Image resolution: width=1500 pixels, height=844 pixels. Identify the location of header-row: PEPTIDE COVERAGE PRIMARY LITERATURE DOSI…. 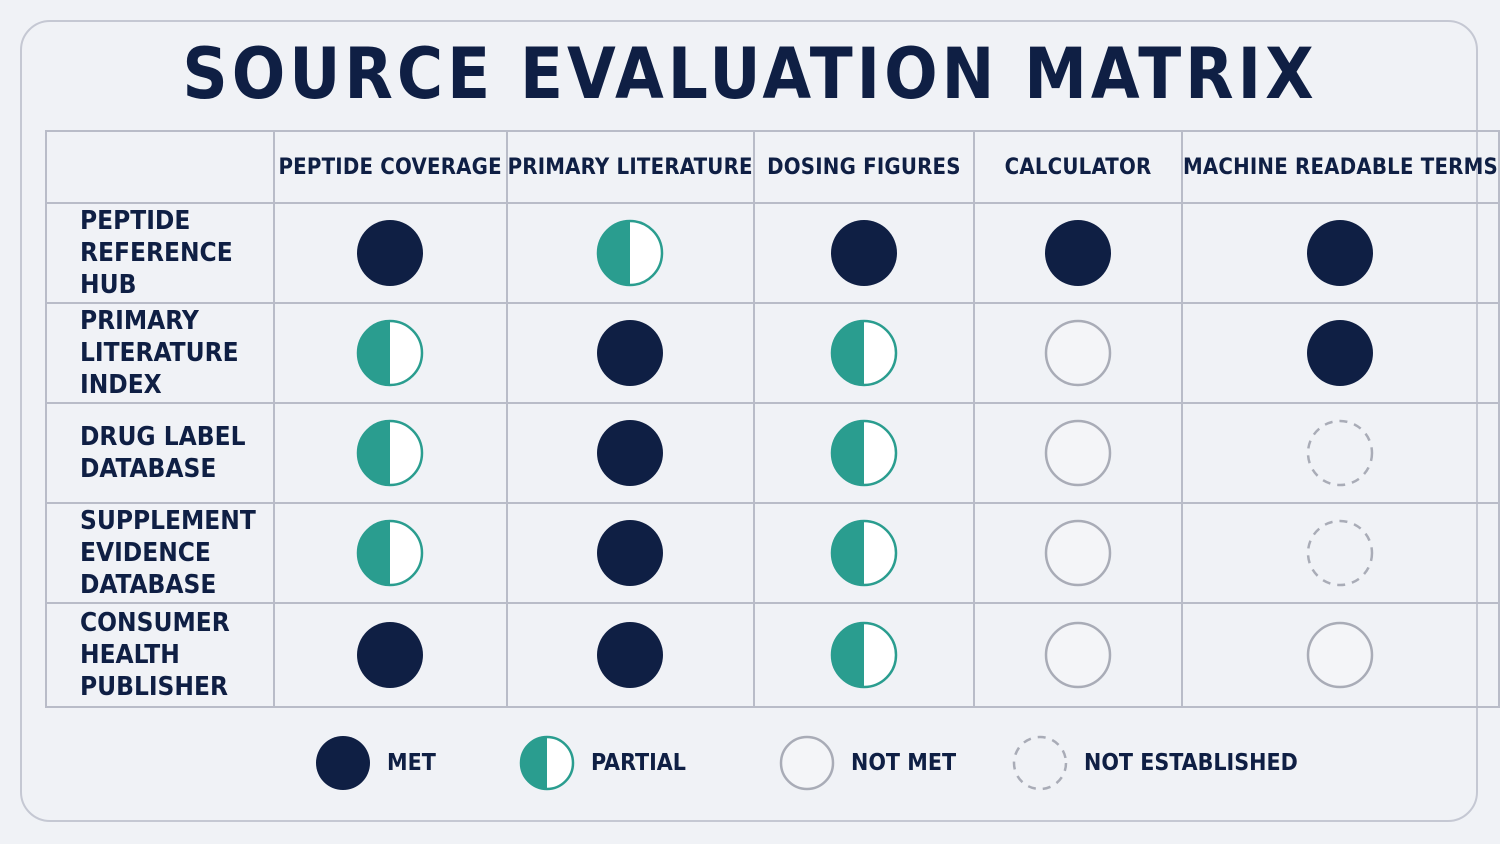
(772, 167).